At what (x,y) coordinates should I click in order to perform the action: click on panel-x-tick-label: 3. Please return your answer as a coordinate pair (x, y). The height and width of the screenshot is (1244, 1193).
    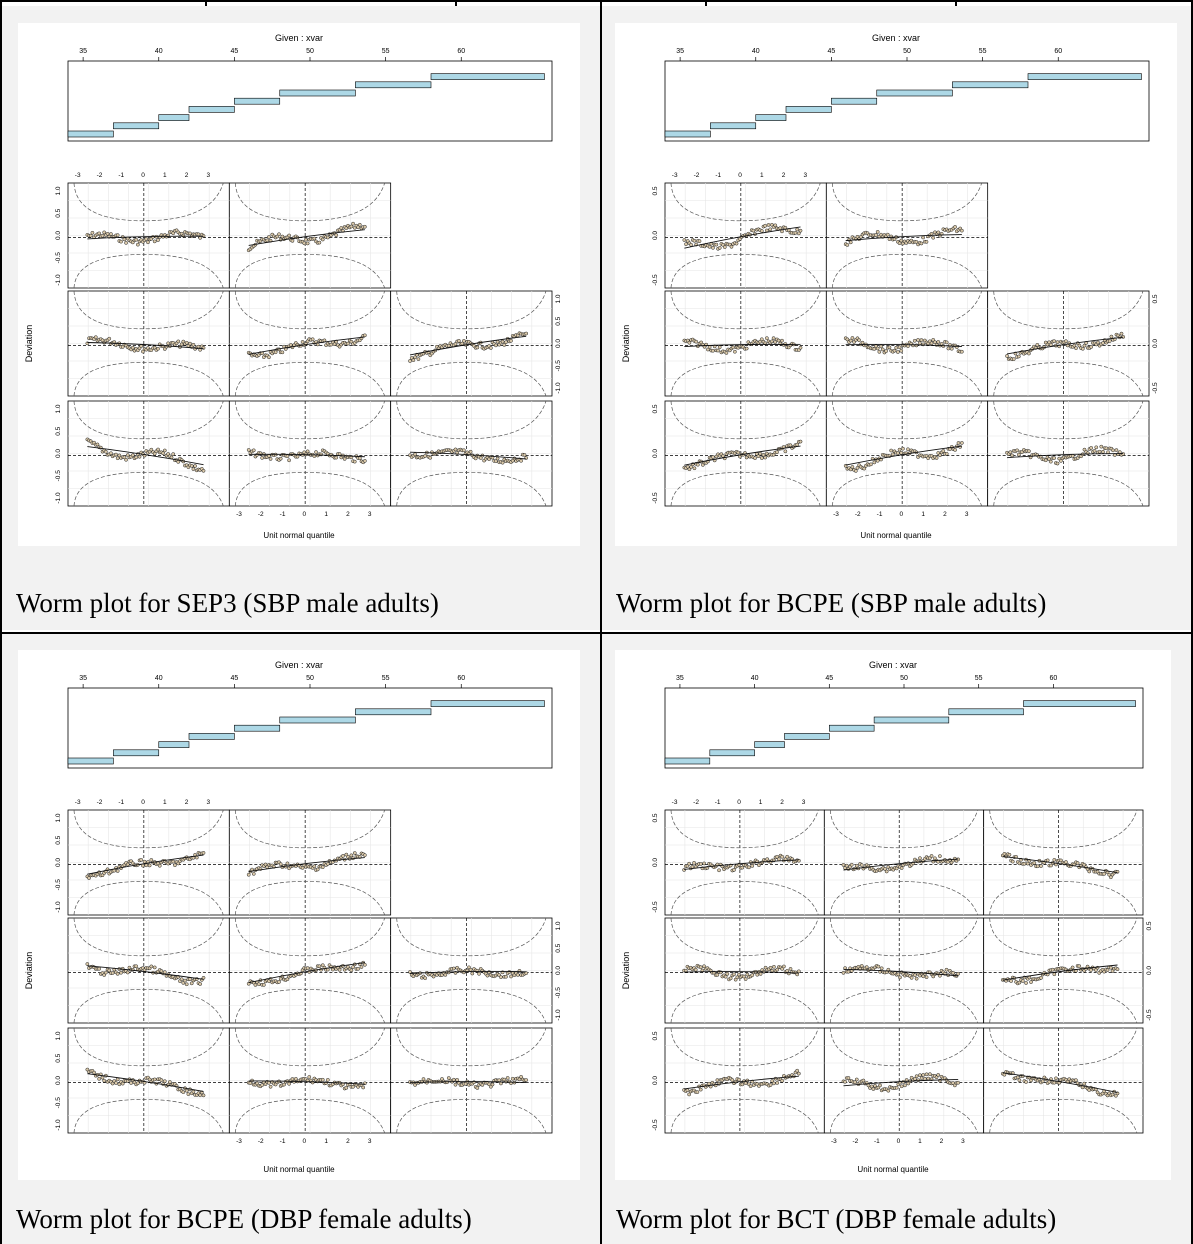
    Looking at the image, I should click on (209, 175).